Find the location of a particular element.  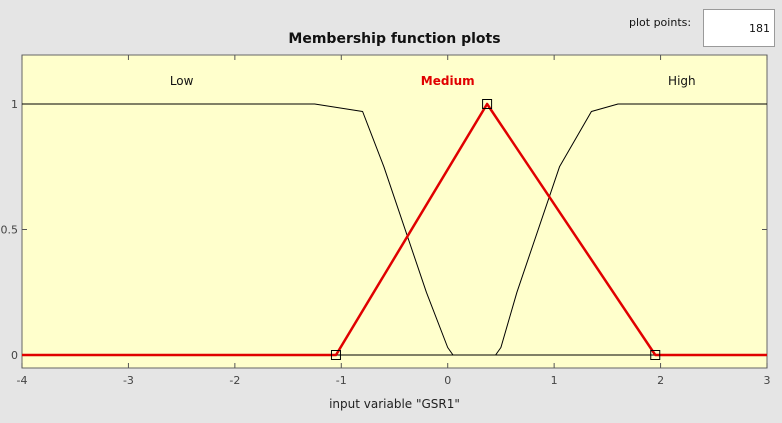

x-tick-label: 0 is located at coordinates (447, 380).